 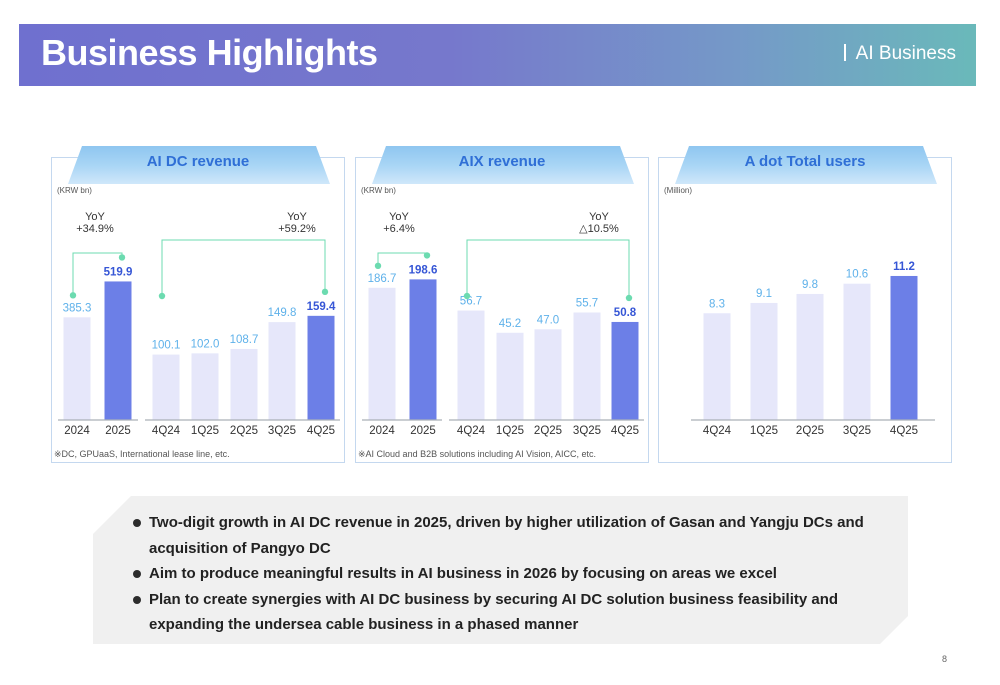 I want to click on section-label: AI Business, so click(x=899, y=54).